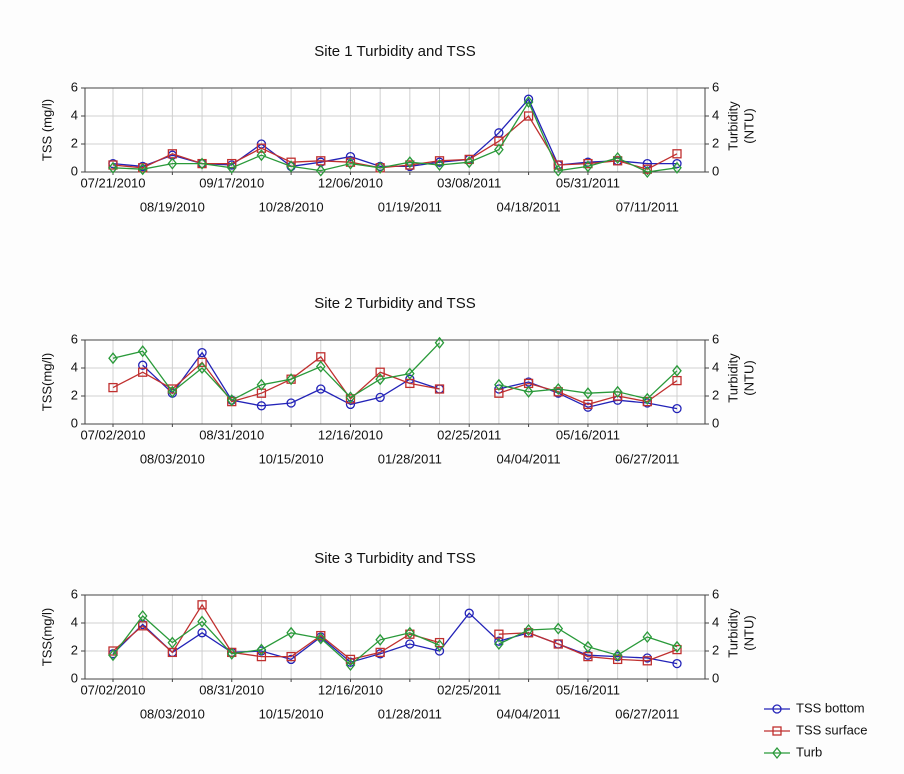  I want to click on plot-frame, so click(395, 382).